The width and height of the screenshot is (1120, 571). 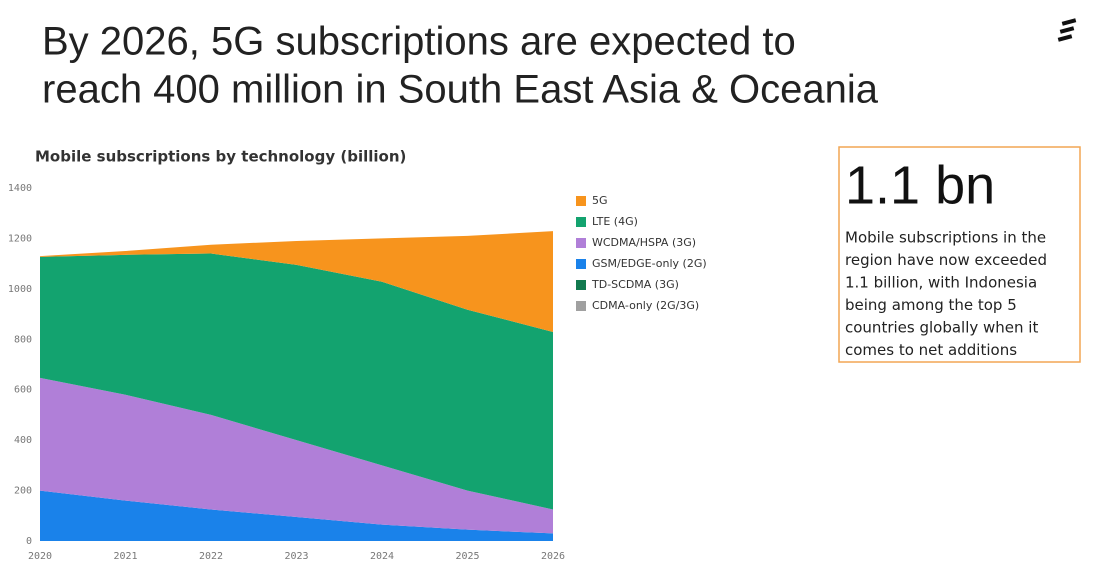 What do you see at coordinates (946, 260) in the screenshot?
I see `callout-line: region have now exceeded` at bounding box center [946, 260].